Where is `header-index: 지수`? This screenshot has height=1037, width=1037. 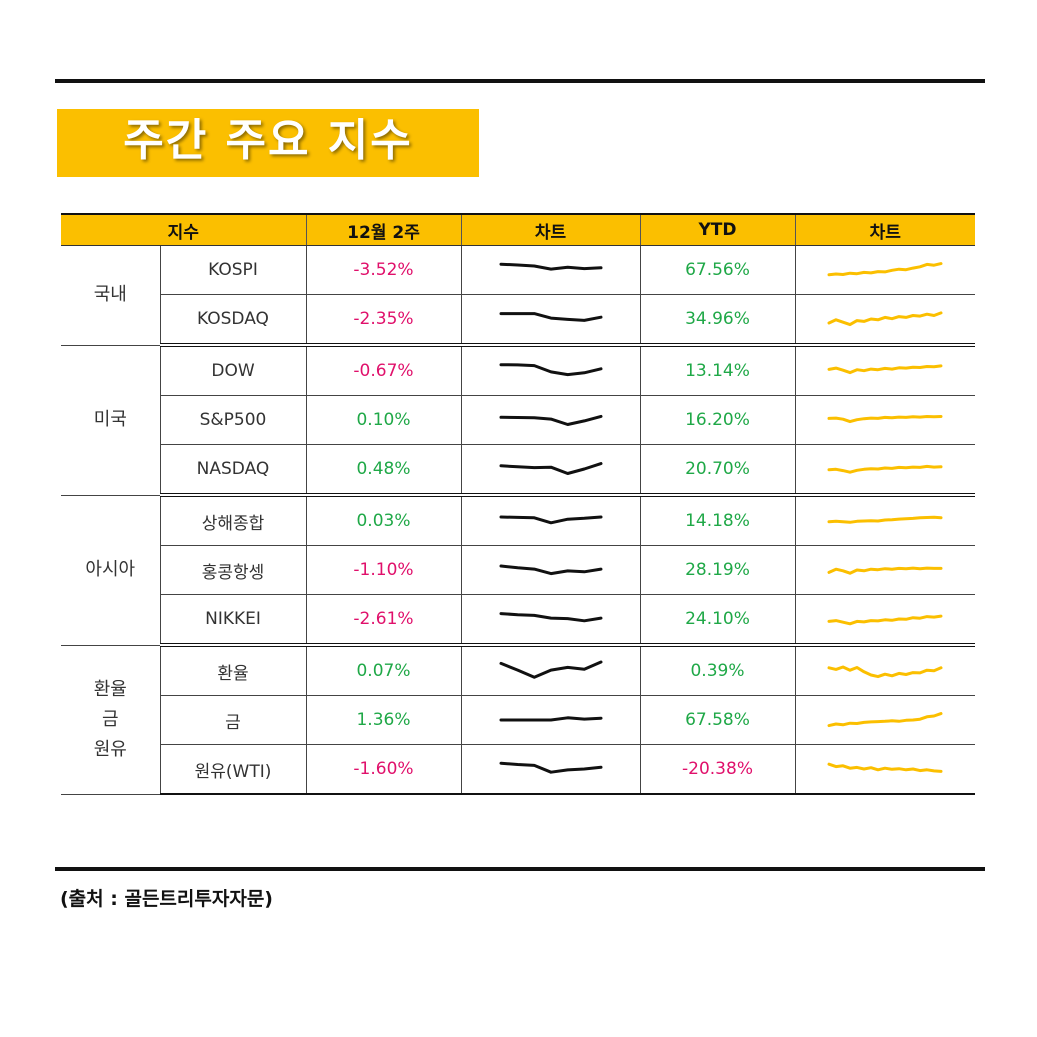 header-index: 지수 is located at coordinates (183, 229).